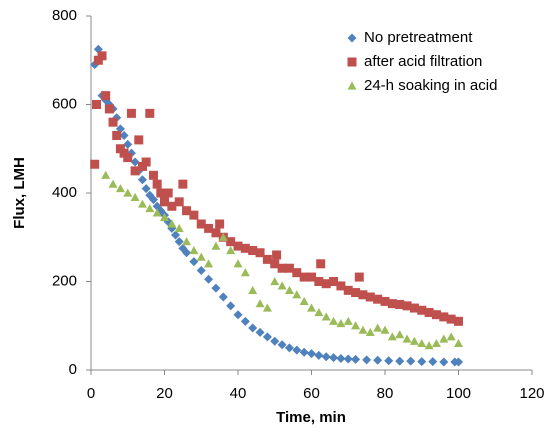 This screenshot has width=555, height=436. What do you see at coordinates (352, 38) in the screenshot?
I see `legend-marker` at bounding box center [352, 38].